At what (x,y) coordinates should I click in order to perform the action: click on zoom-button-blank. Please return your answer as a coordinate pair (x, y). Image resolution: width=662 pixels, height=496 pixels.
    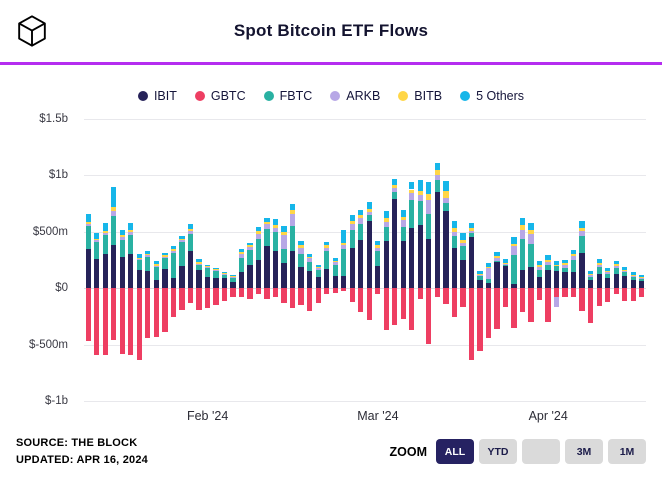
    Looking at the image, I should click on (541, 451).